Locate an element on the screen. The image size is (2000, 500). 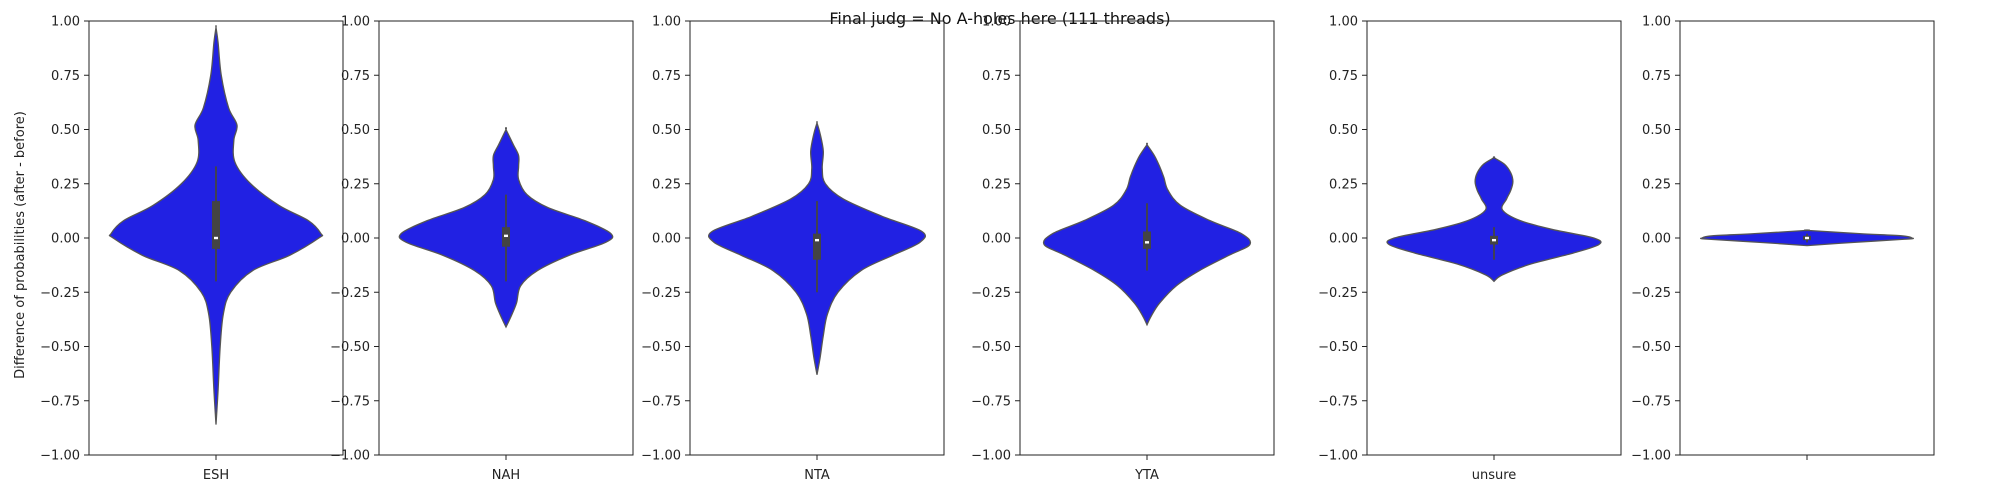
y-tick-label-yta-3-6: 0.50 is located at coordinates (996, 130).